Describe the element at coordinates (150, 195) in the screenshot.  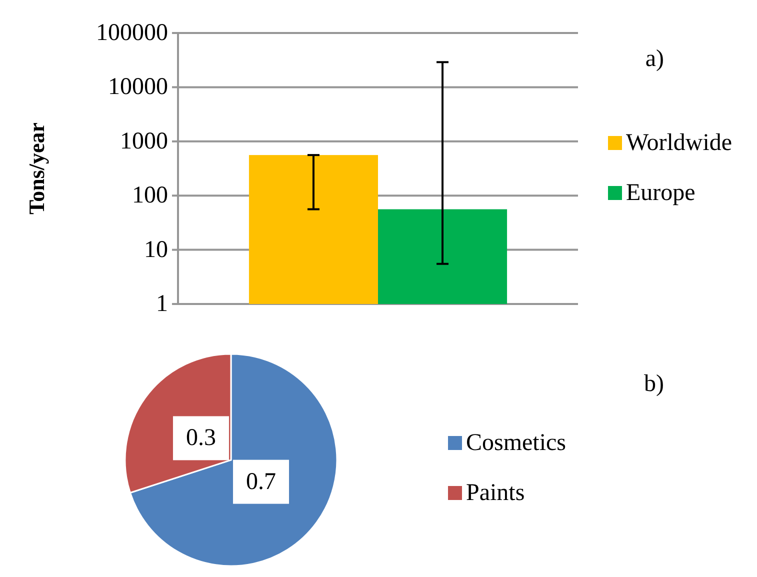
I see `y-tick-label: 100` at that location.